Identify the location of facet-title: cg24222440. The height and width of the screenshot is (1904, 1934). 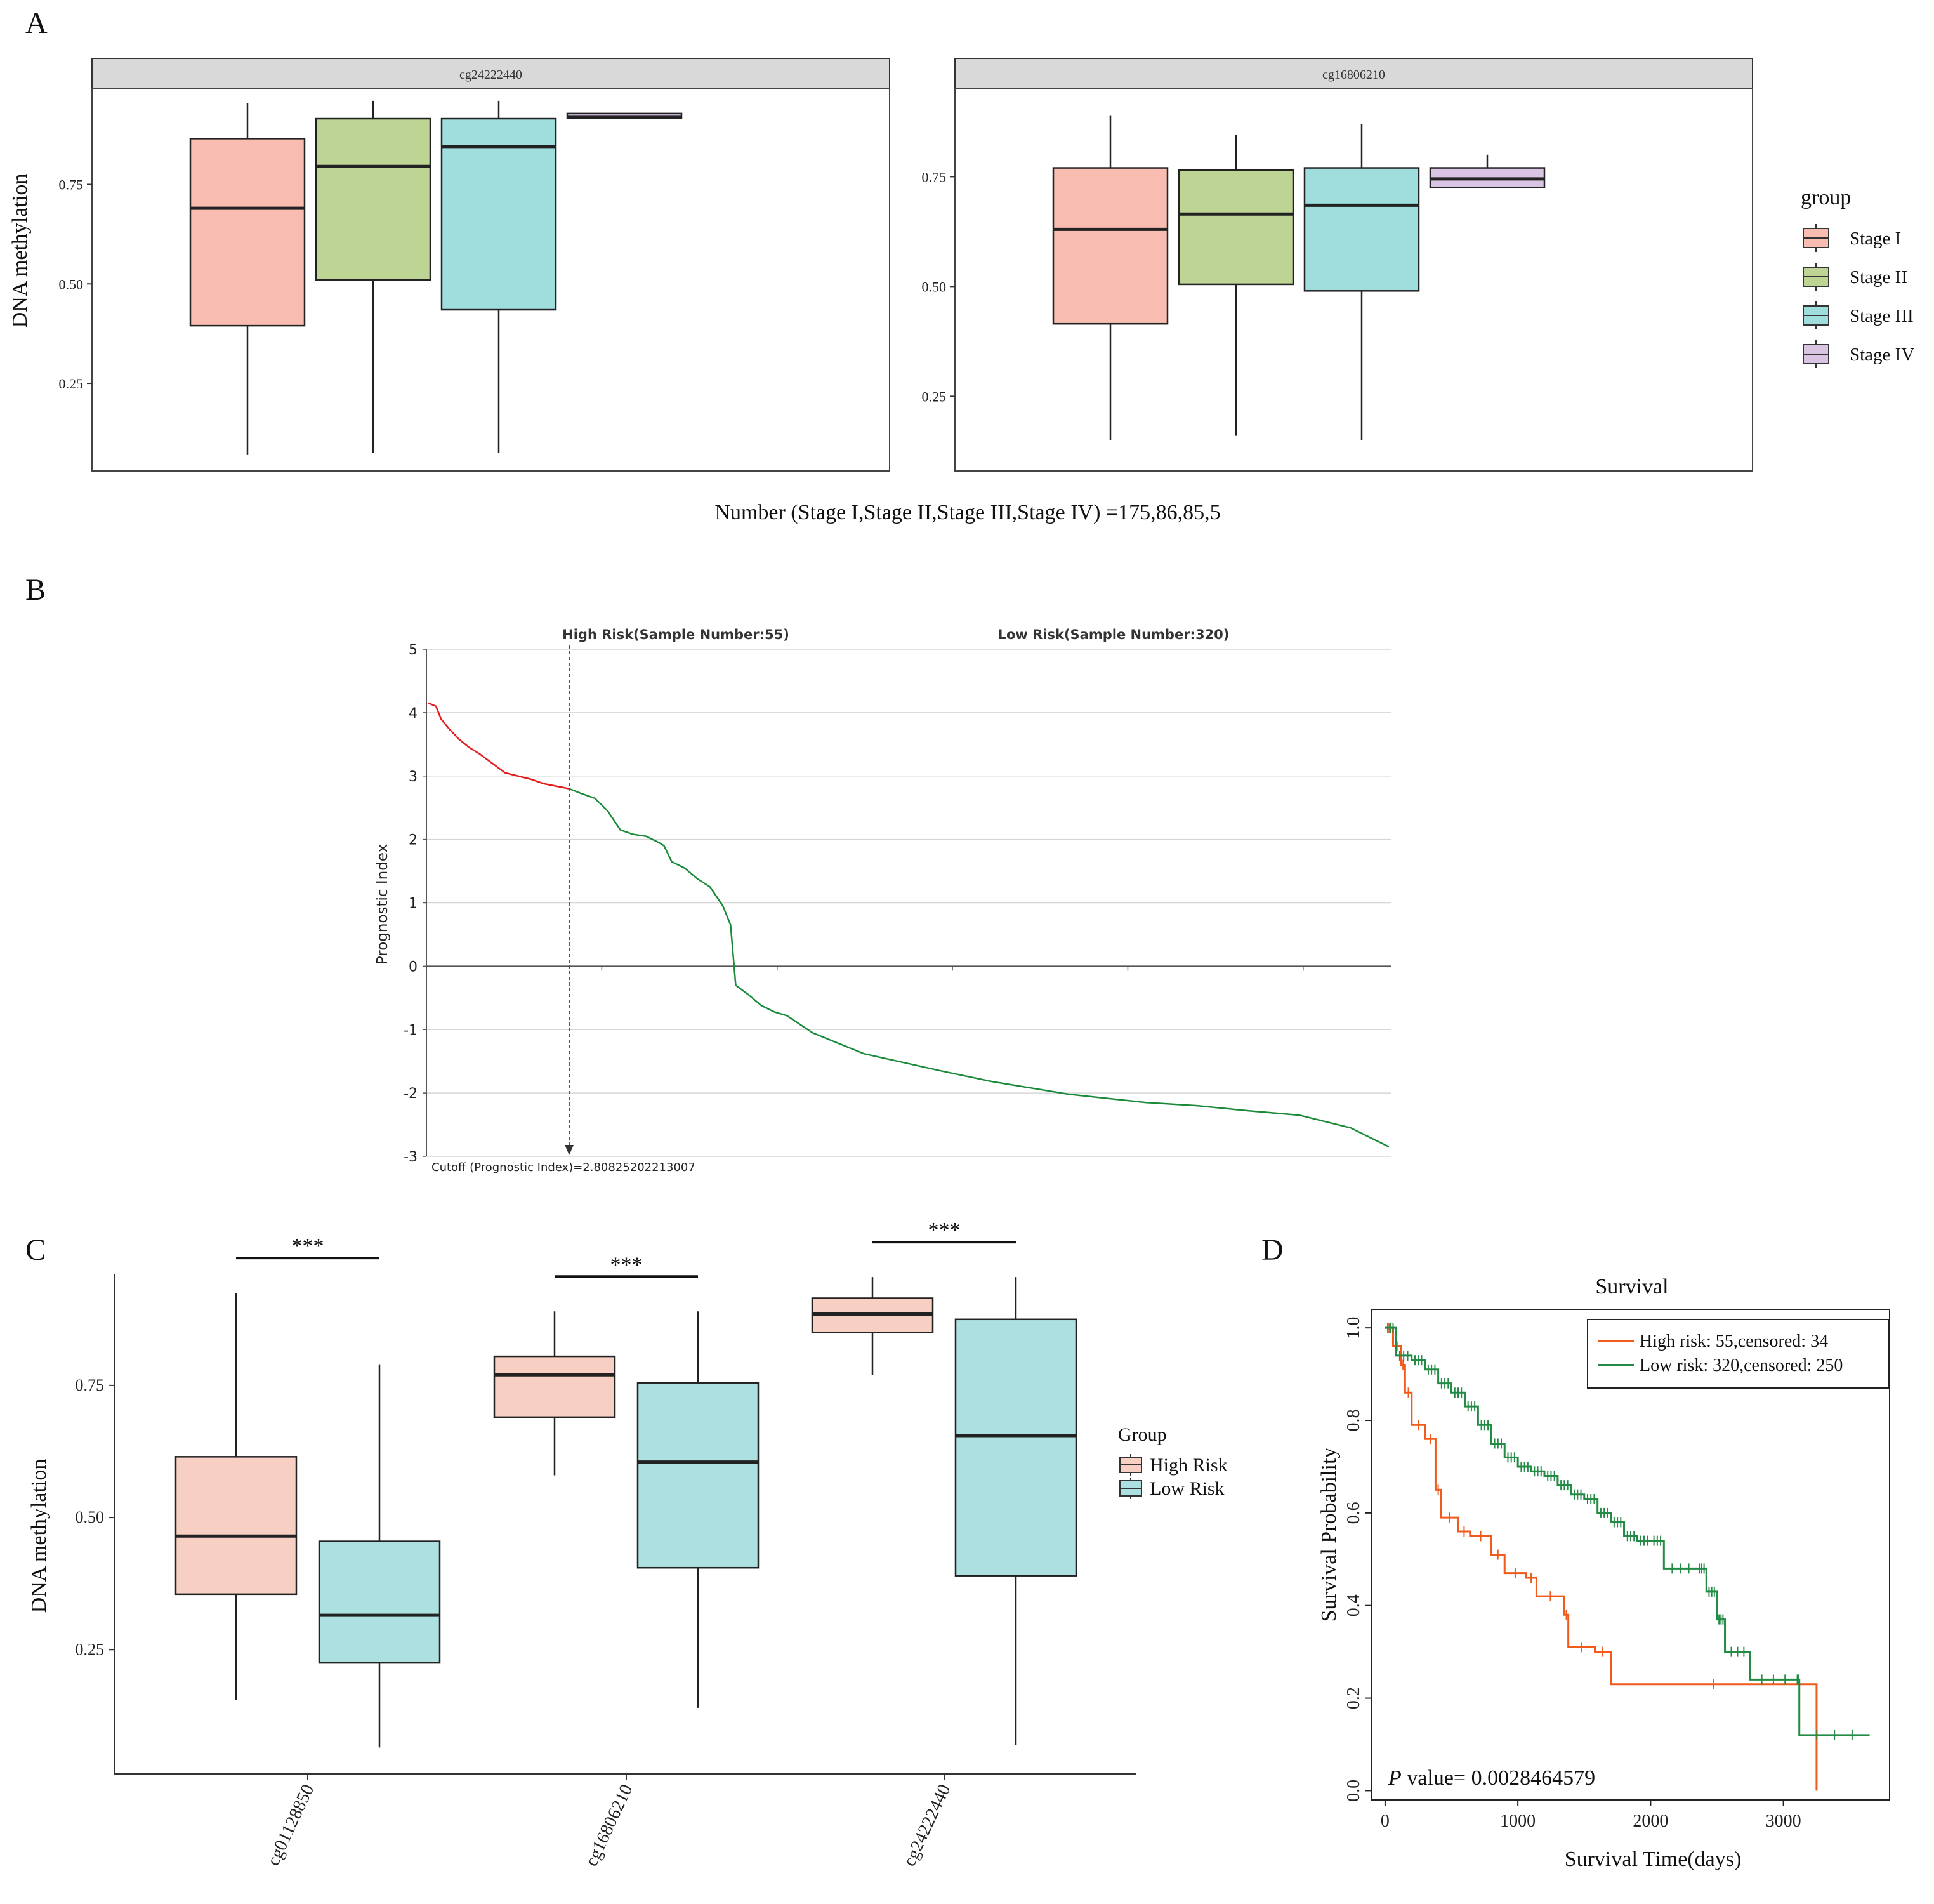
(490, 75).